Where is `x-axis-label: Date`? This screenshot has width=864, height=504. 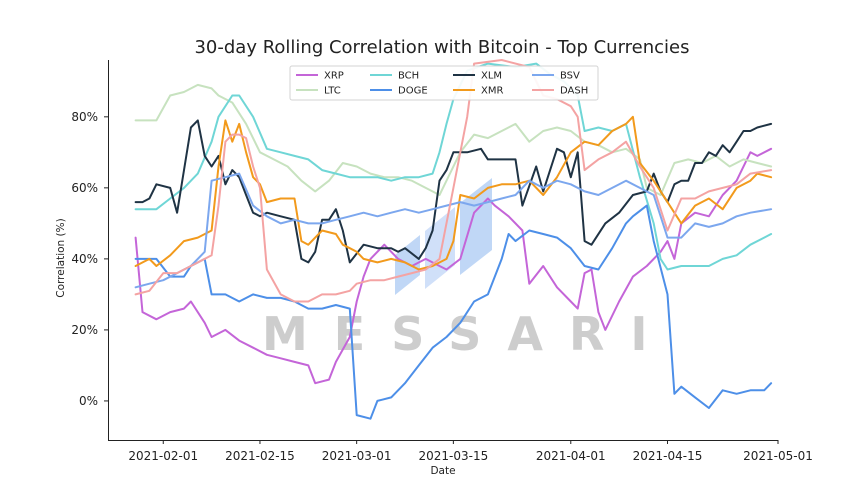
x-axis-label: Date is located at coordinates (442, 471).